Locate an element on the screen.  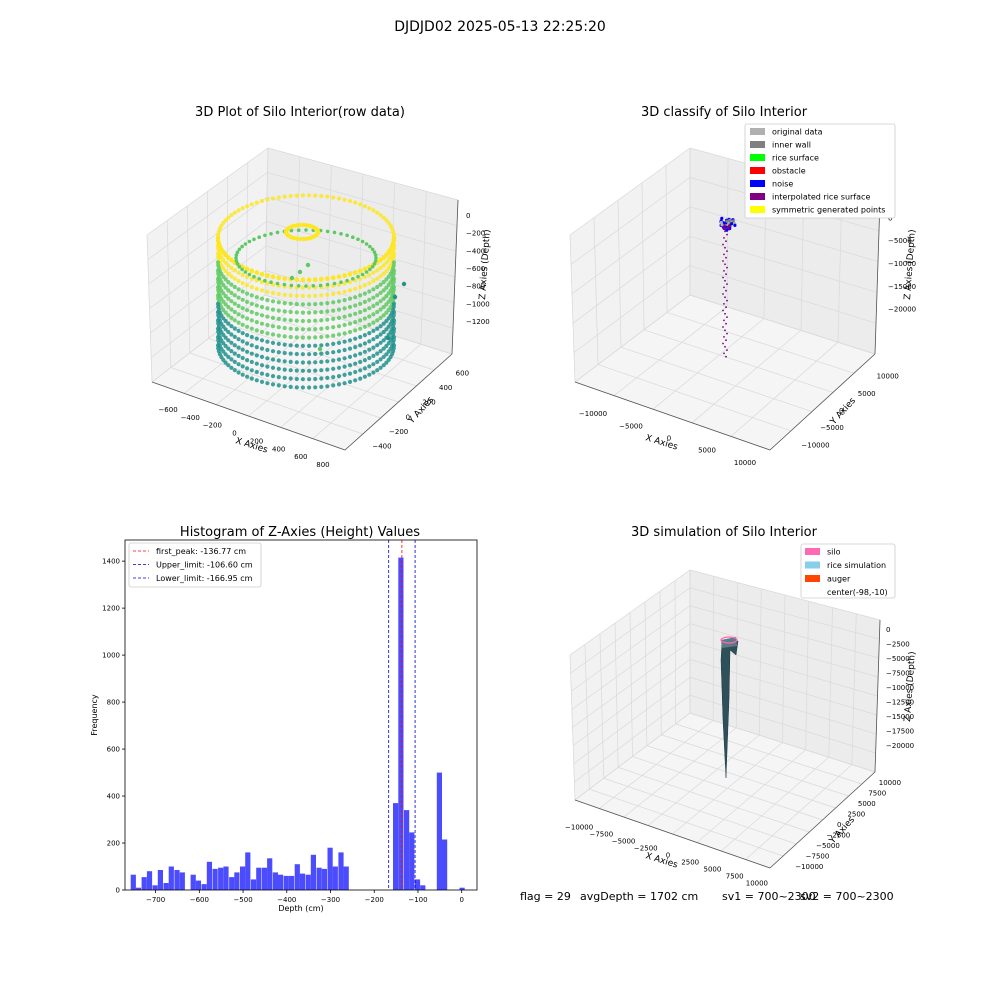
x-tick-label: 0 is located at coordinates (668, 856).